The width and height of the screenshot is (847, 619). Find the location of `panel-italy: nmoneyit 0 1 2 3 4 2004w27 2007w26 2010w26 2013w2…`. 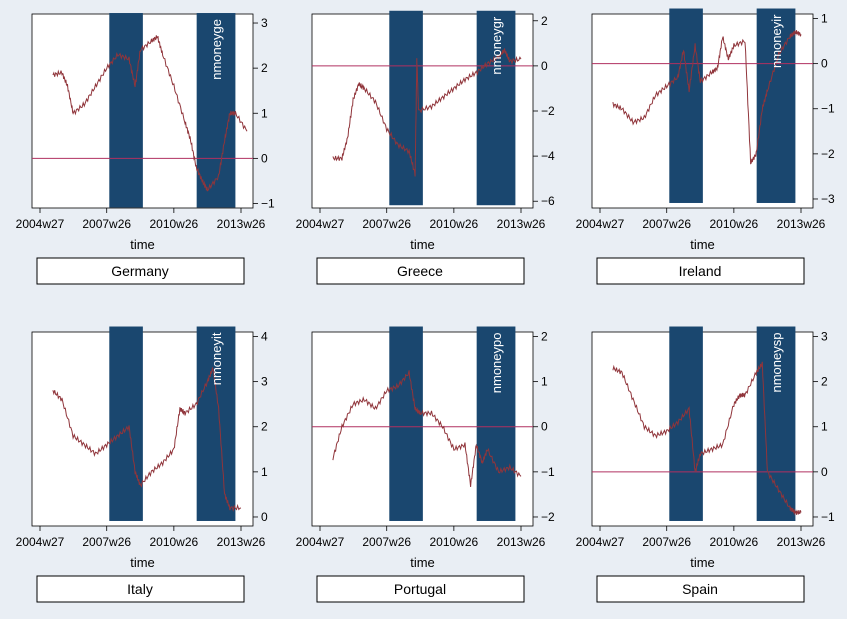

panel-italy: nmoneyit 0 1 2 3 4 2004w27 2007w26 2010w26 2013w2… is located at coordinates (142, 464).